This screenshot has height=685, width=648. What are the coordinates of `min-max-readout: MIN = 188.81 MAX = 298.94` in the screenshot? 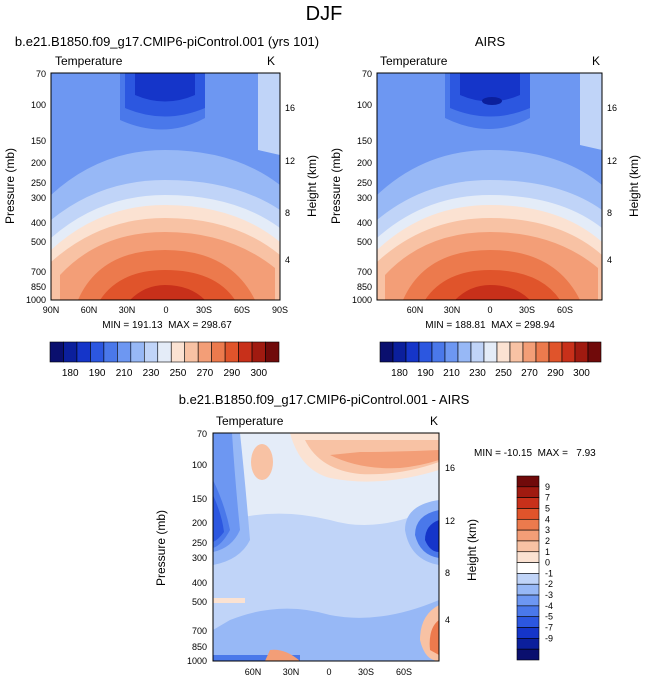 It's located at (490, 325).